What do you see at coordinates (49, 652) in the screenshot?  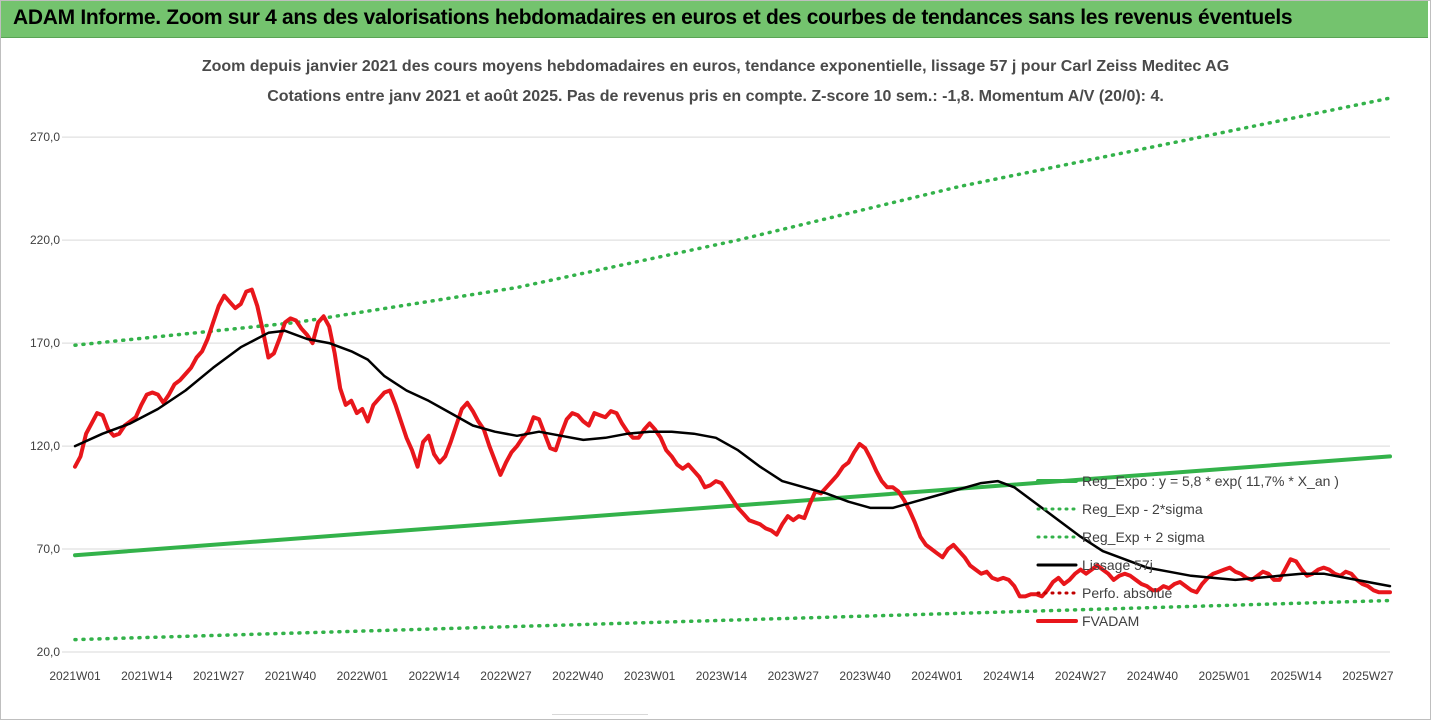 I see `y-tick-label: 20,0` at bounding box center [49, 652].